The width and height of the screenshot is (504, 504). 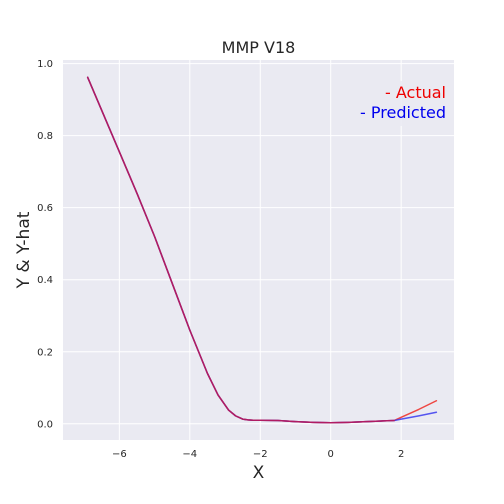 I want to click on x-tick-label: −4, so click(x=189, y=454).